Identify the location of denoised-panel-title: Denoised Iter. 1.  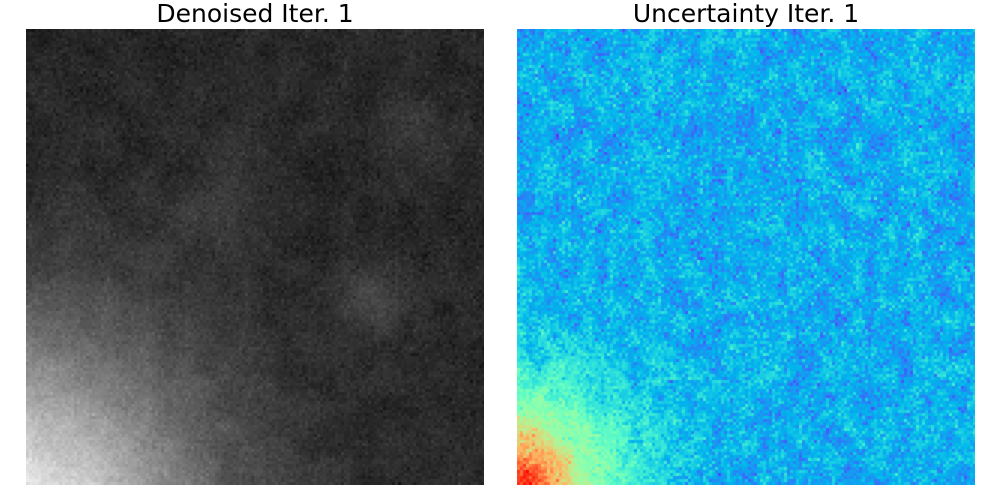
(255, 14).